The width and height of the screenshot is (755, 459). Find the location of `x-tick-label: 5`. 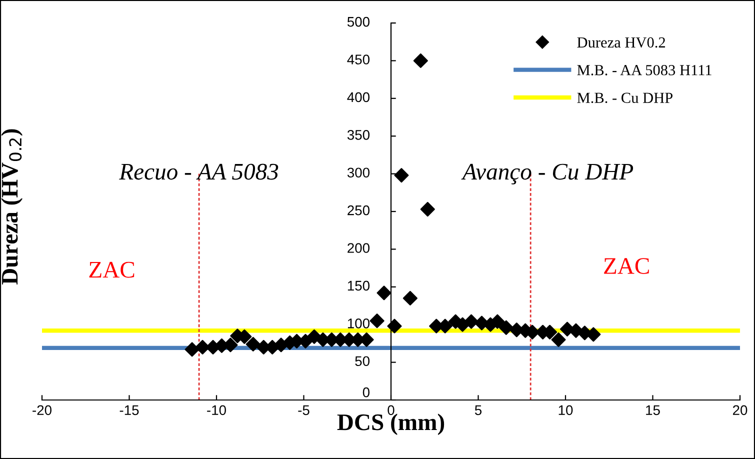

x-tick-label: 5 is located at coordinates (478, 410).